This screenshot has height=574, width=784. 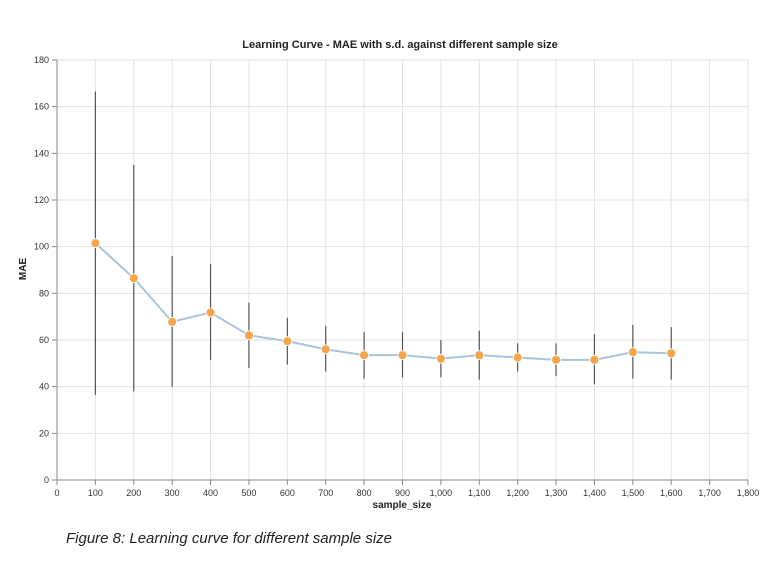 I want to click on y-tick-label: 40, so click(x=44, y=387).